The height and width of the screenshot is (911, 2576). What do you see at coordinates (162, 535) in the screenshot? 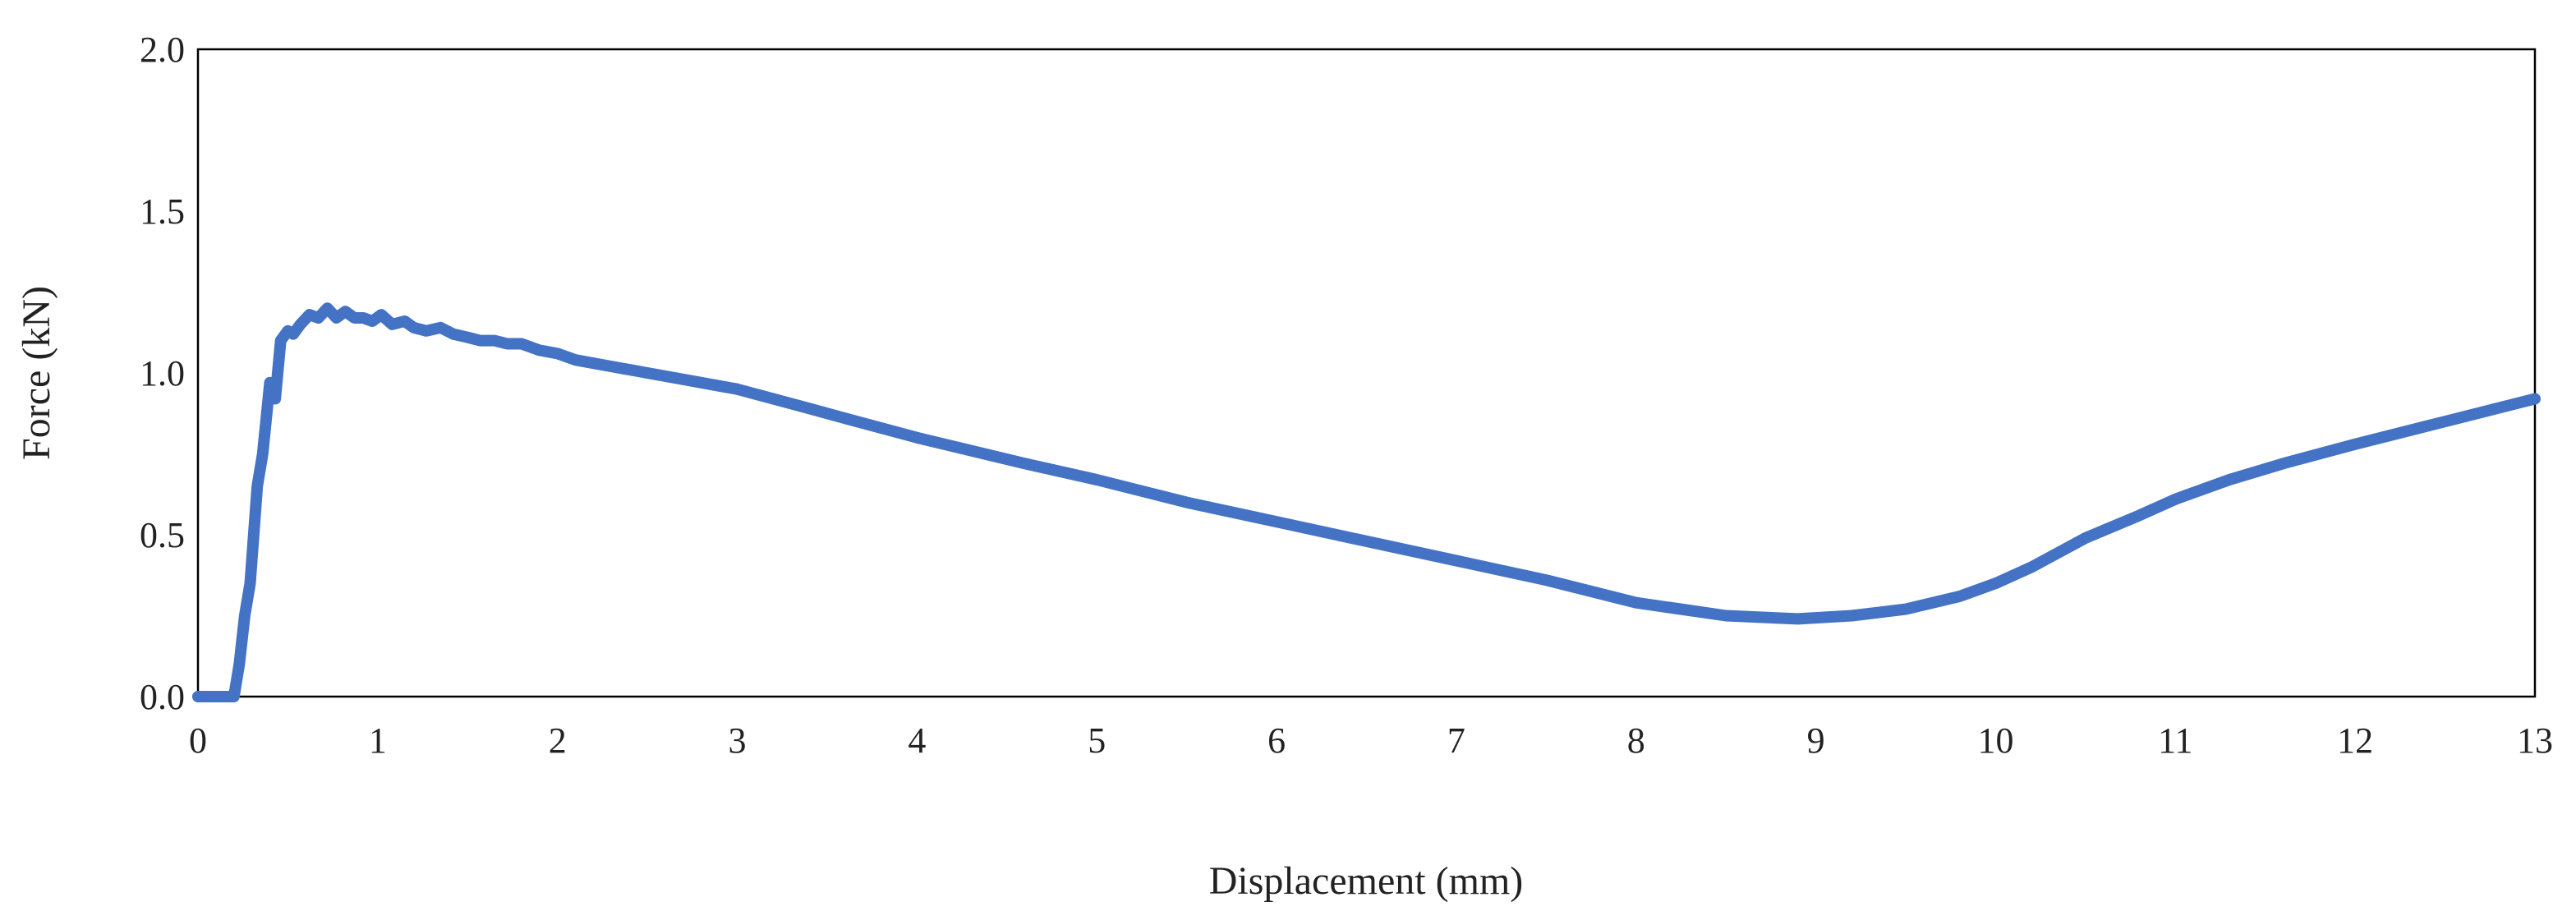
I see `y-tick-label: 0.5` at bounding box center [162, 535].